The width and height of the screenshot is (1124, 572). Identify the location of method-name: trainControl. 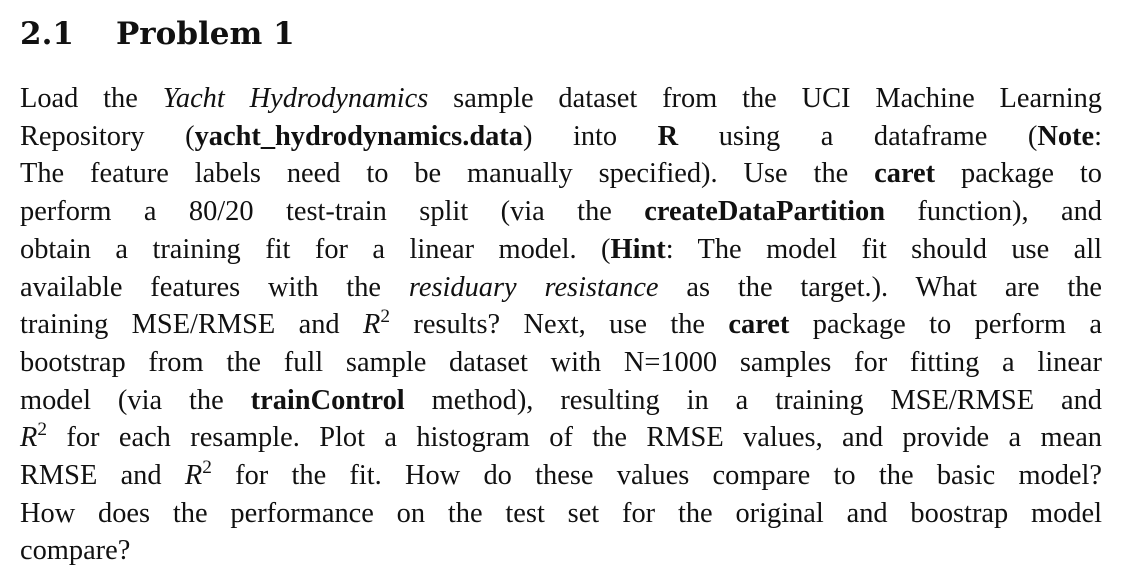
(327, 400).